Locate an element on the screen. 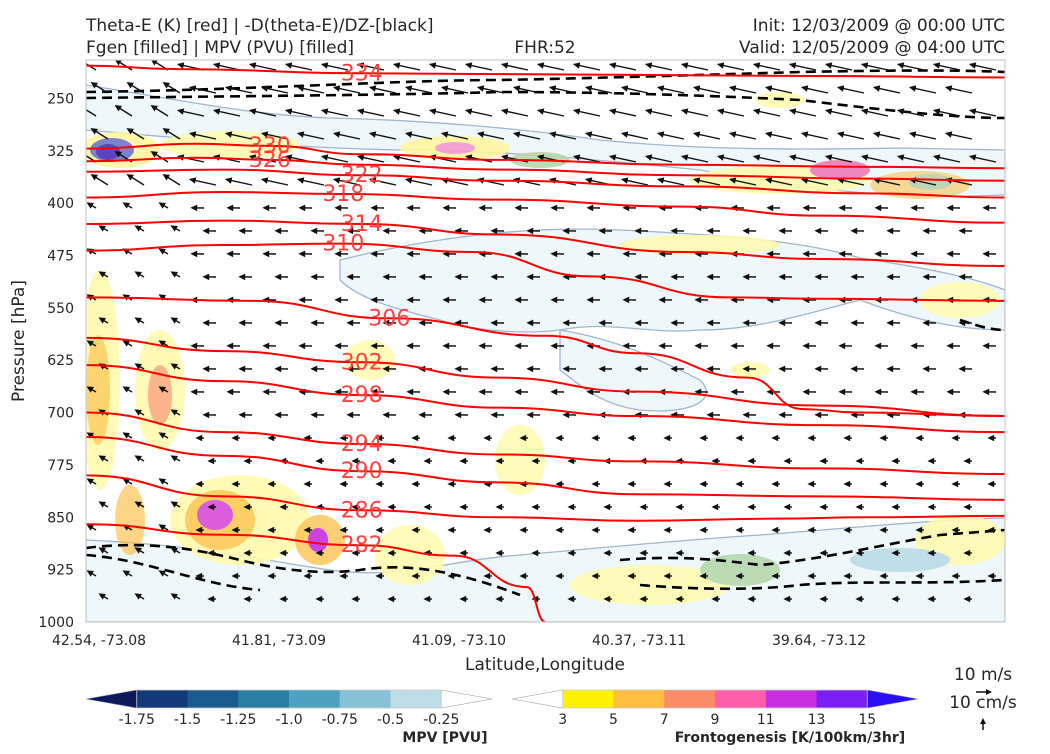 This screenshot has width=1050, height=754. theta-e-contour-label: 334 is located at coordinates (362, 73).